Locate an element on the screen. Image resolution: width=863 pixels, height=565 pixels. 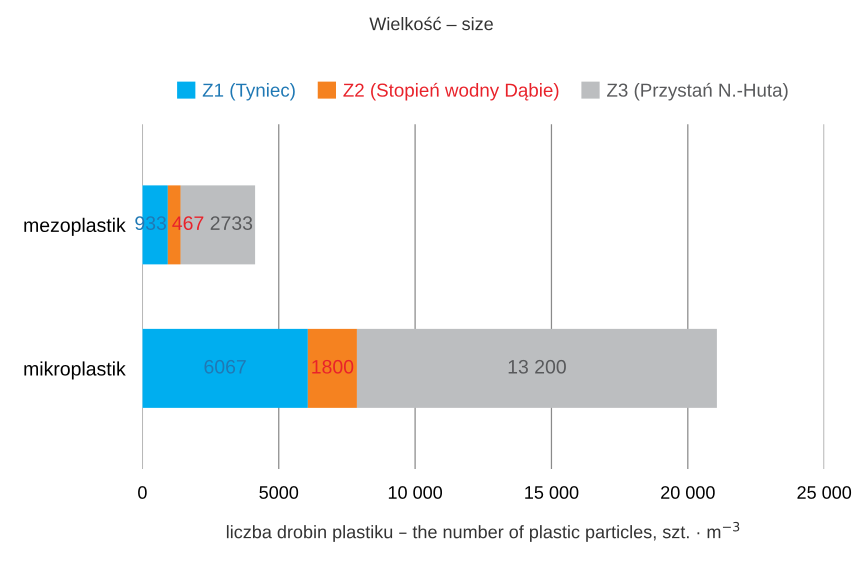
x-tick-label: 20 000 is located at coordinates (688, 492).